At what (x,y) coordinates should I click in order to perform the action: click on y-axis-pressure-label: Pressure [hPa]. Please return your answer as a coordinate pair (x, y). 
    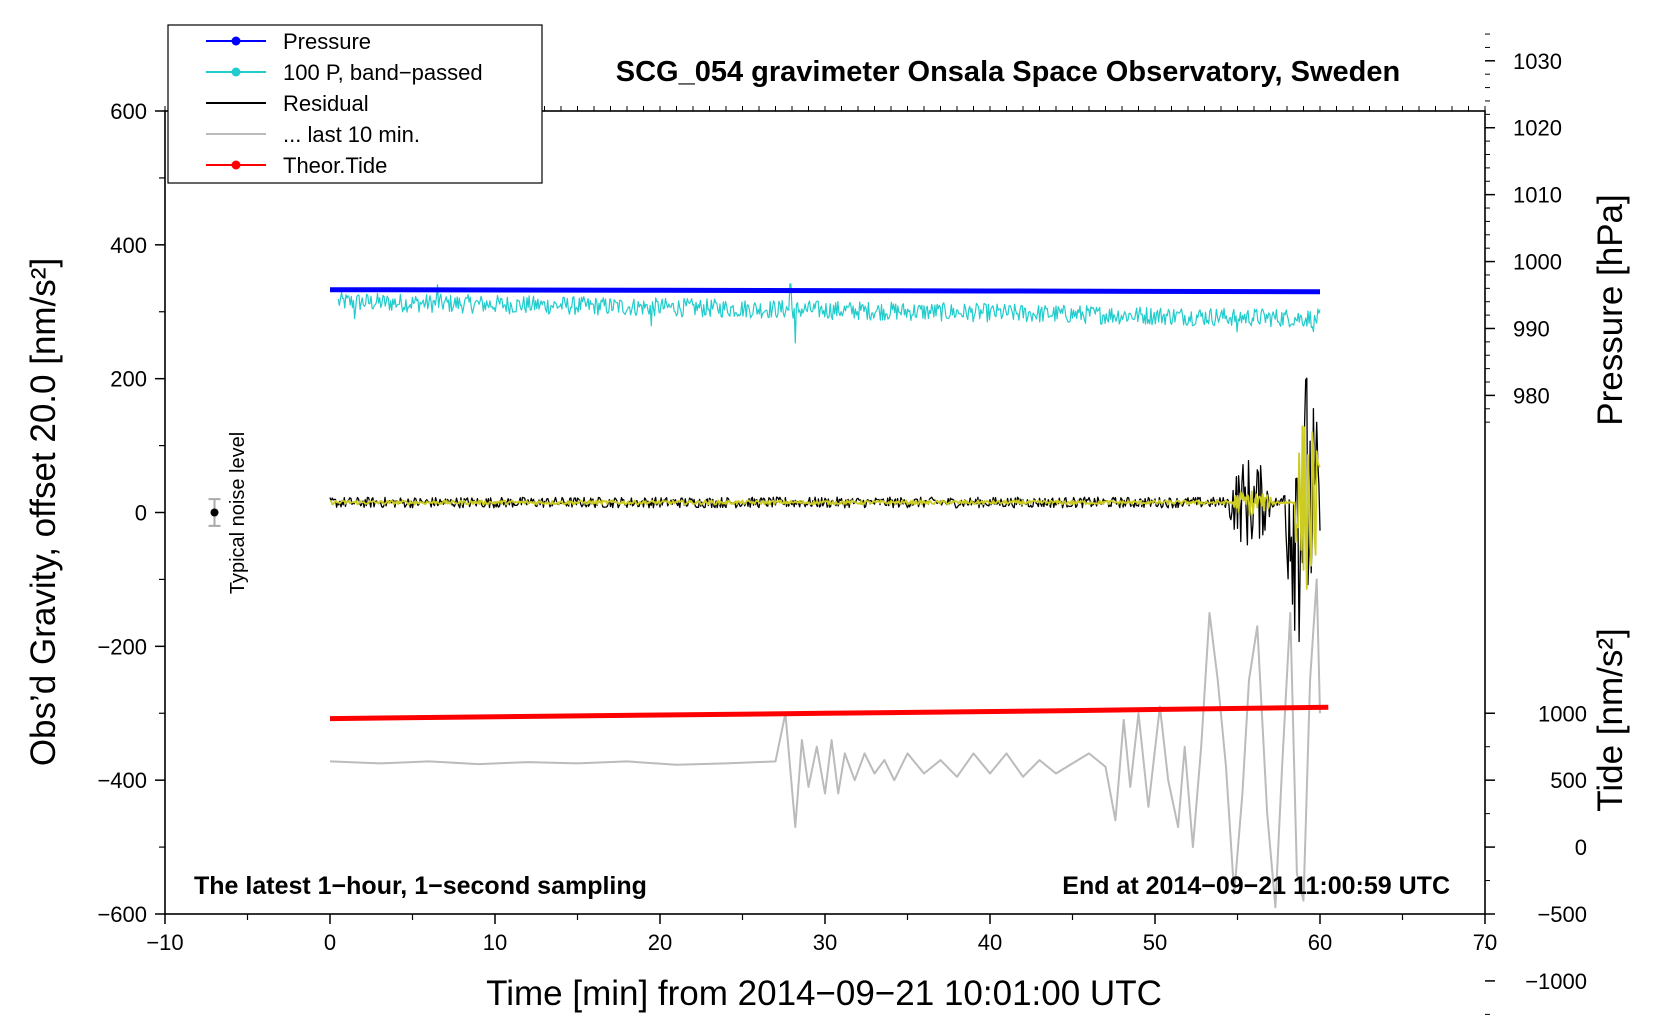
    Looking at the image, I should click on (1610, 310).